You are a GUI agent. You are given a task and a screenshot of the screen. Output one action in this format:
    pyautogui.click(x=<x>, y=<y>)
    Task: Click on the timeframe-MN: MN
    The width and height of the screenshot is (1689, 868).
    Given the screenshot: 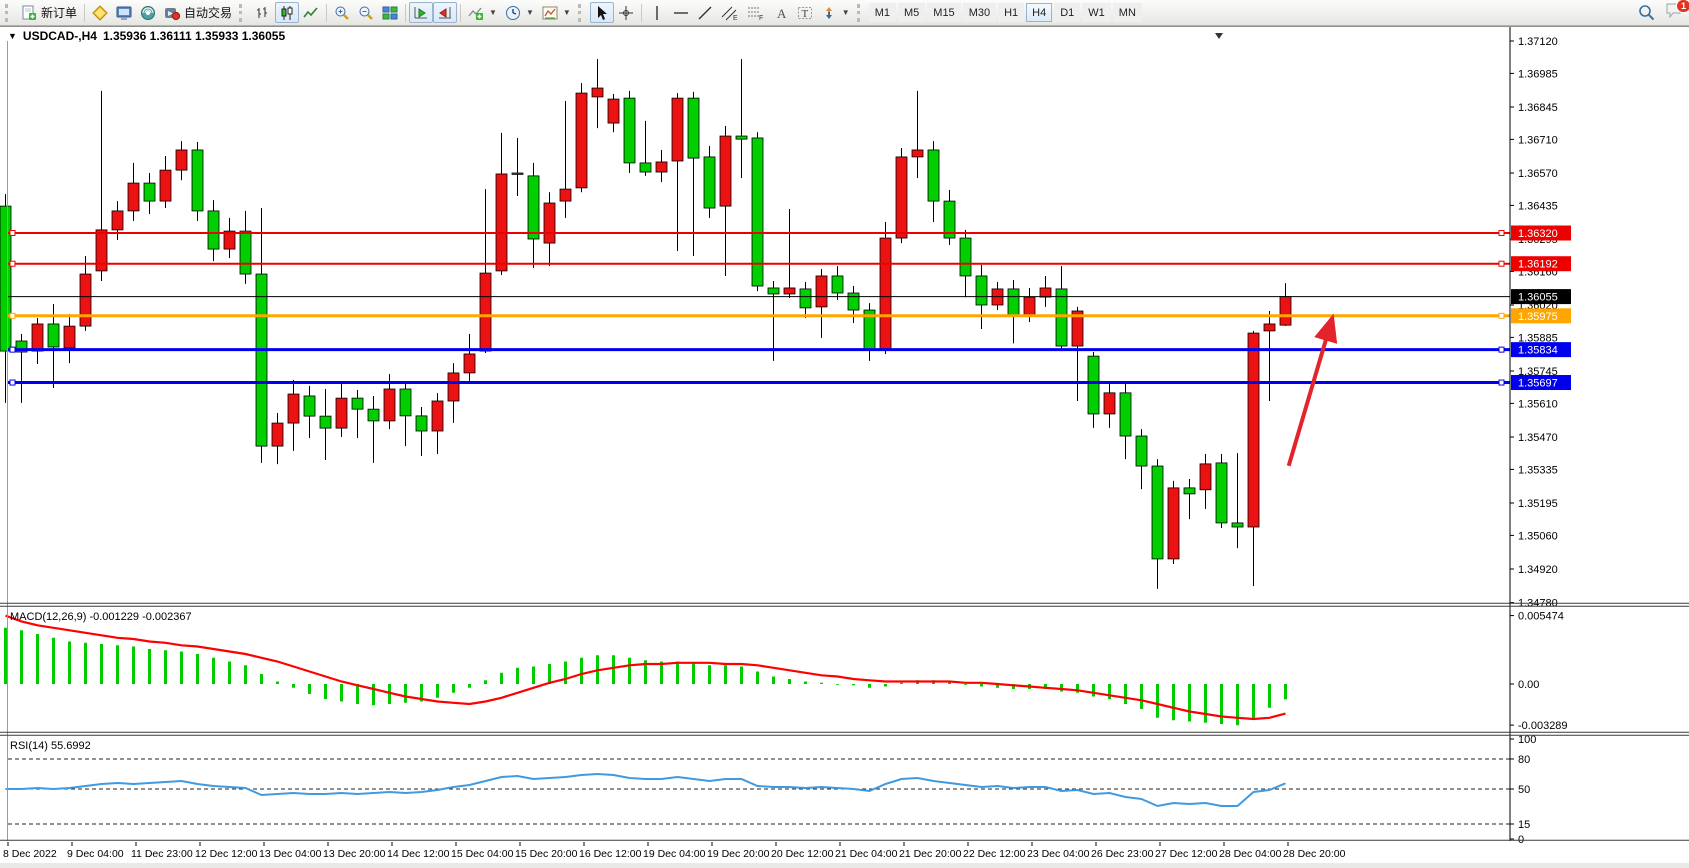 What is the action you would take?
    pyautogui.click(x=1127, y=12)
    